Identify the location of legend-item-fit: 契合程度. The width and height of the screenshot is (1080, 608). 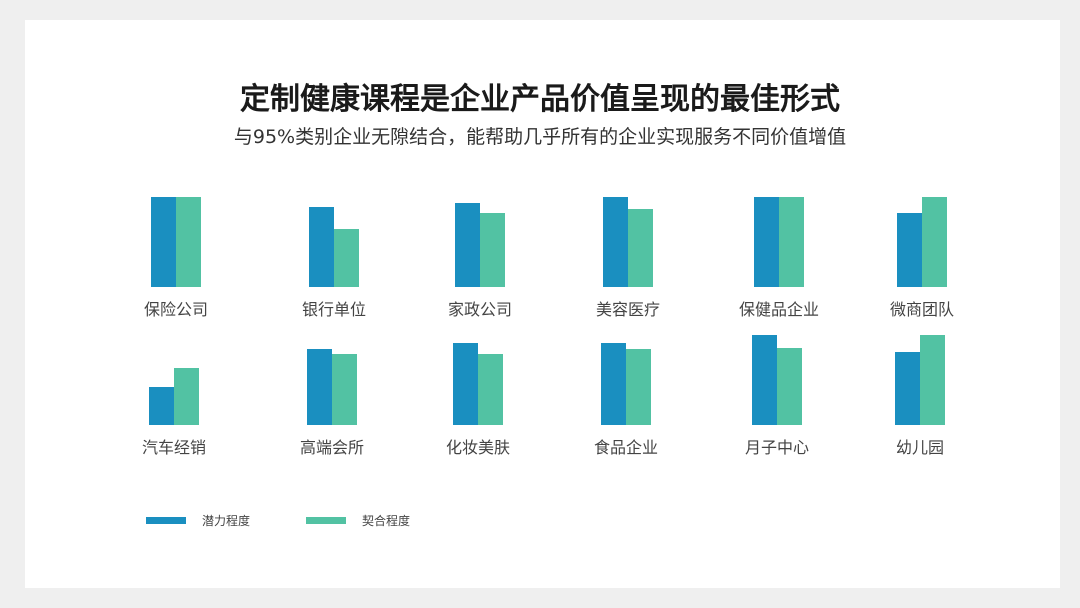
(358, 520).